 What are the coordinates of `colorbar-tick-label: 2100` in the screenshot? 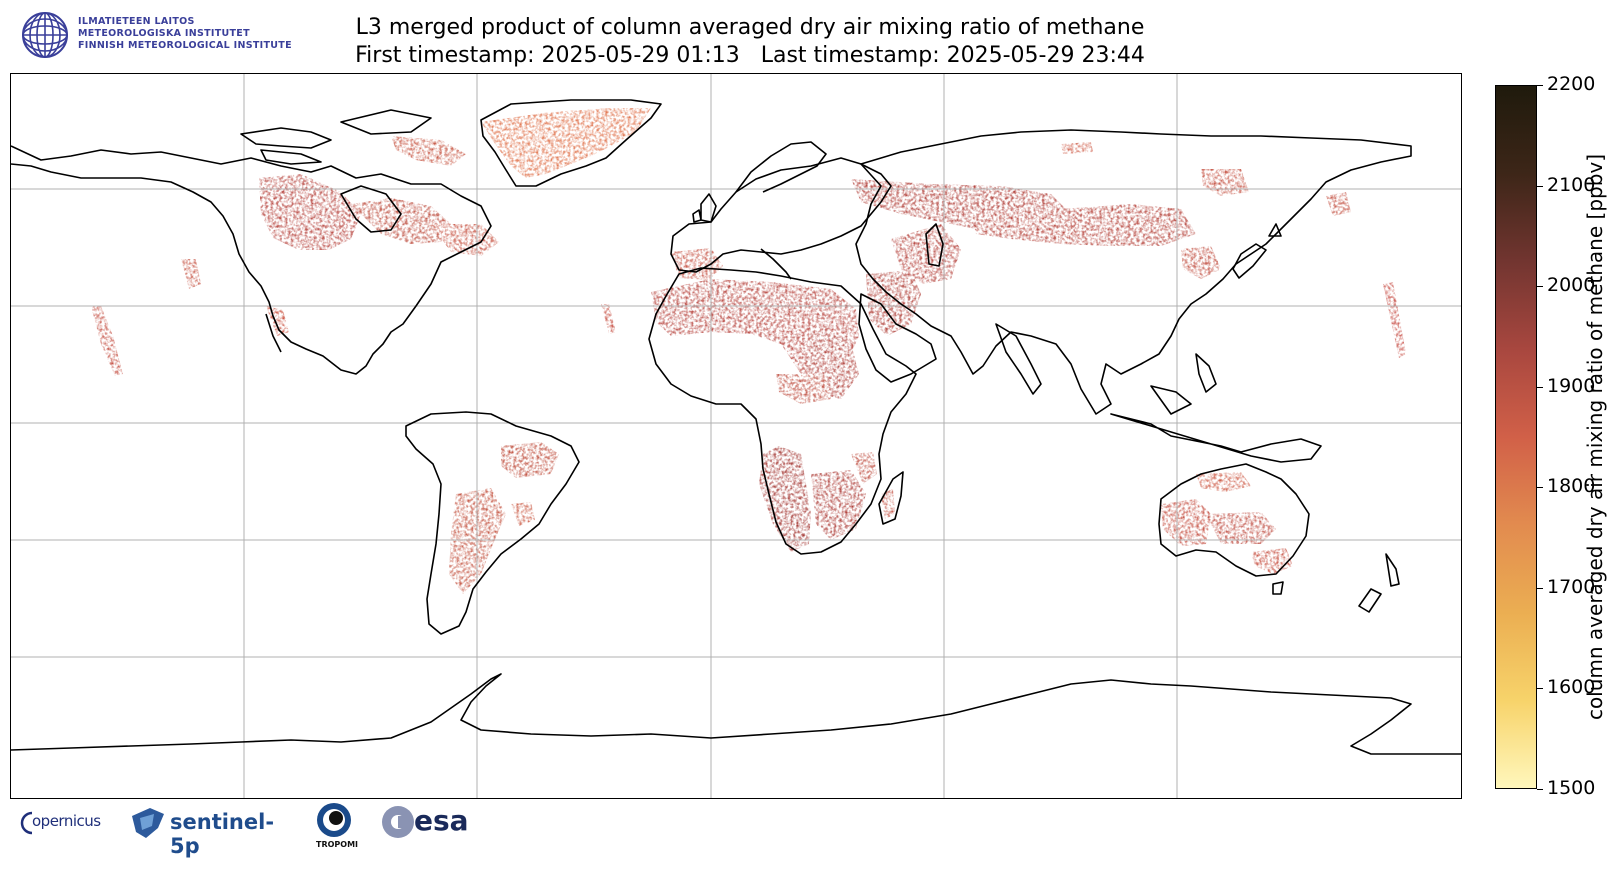 It's located at (1571, 184).